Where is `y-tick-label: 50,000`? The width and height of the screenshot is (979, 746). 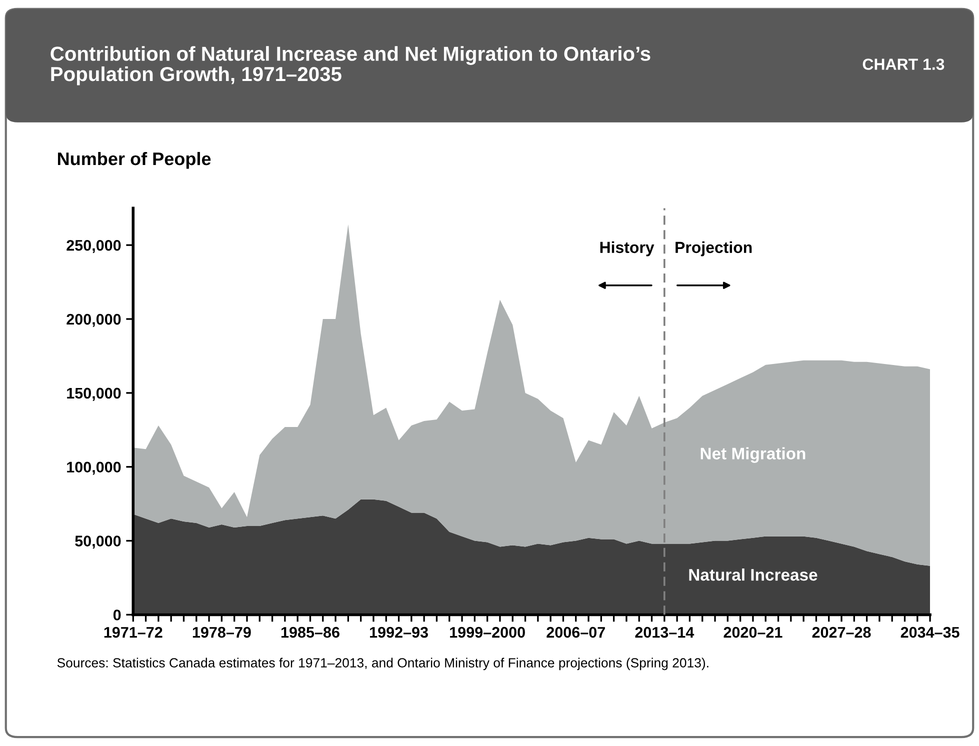 y-tick-label: 50,000 is located at coordinates (98, 542).